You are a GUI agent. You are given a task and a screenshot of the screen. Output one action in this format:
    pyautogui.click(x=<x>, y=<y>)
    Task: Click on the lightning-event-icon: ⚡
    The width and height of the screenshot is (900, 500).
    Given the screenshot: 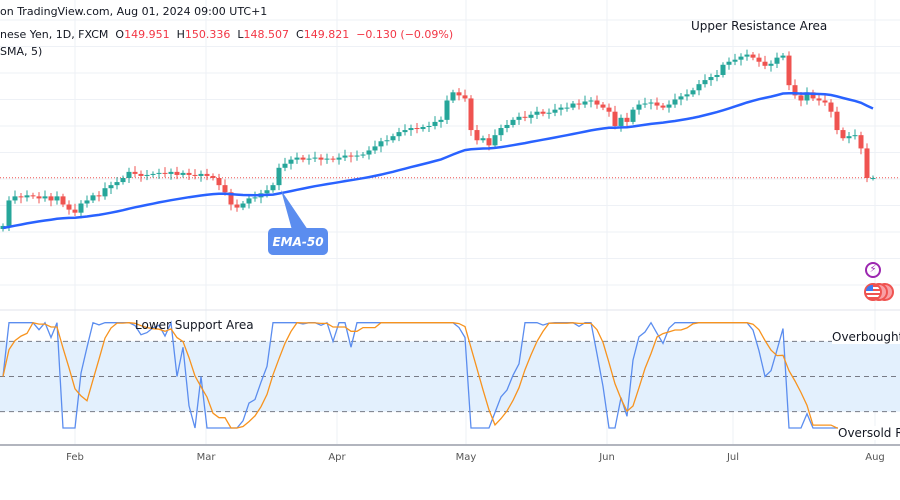 What is the action you would take?
    pyautogui.click(x=873, y=270)
    